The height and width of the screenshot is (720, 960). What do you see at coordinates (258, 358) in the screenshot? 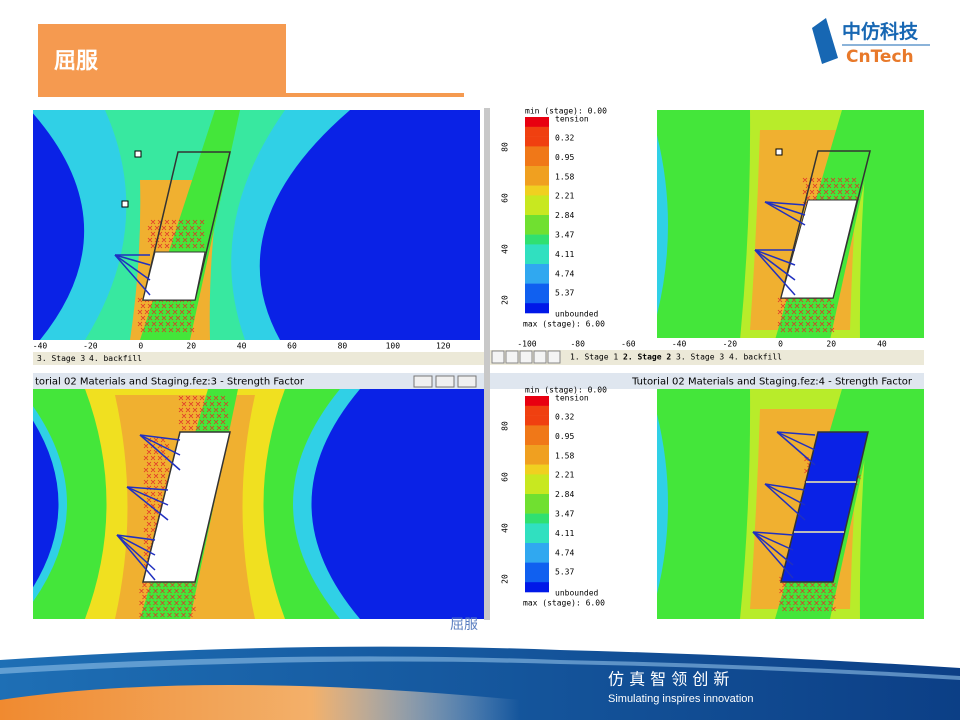
I see `tab-bar` at bounding box center [258, 358].